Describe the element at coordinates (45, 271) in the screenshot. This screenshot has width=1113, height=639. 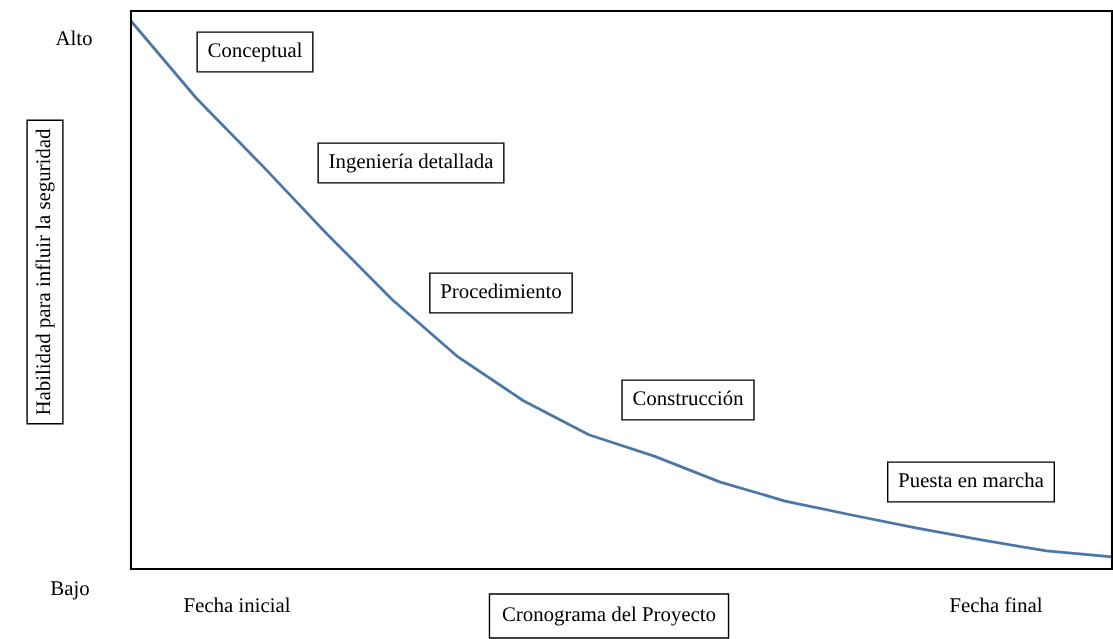
I see `y-axis-title: Habilidad para influir la seguridad` at that location.